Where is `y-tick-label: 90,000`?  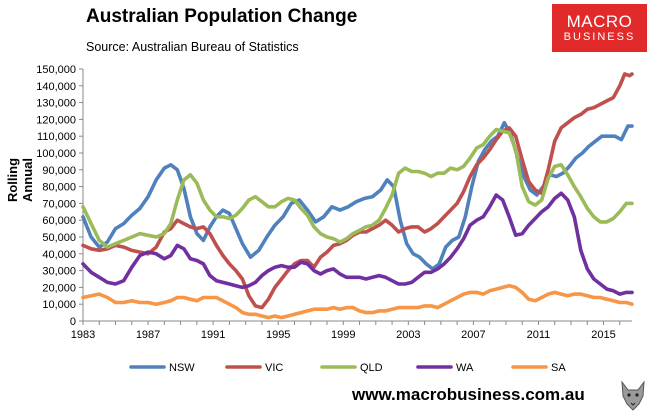
y-tick-label: 90,000 is located at coordinates (59, 171).